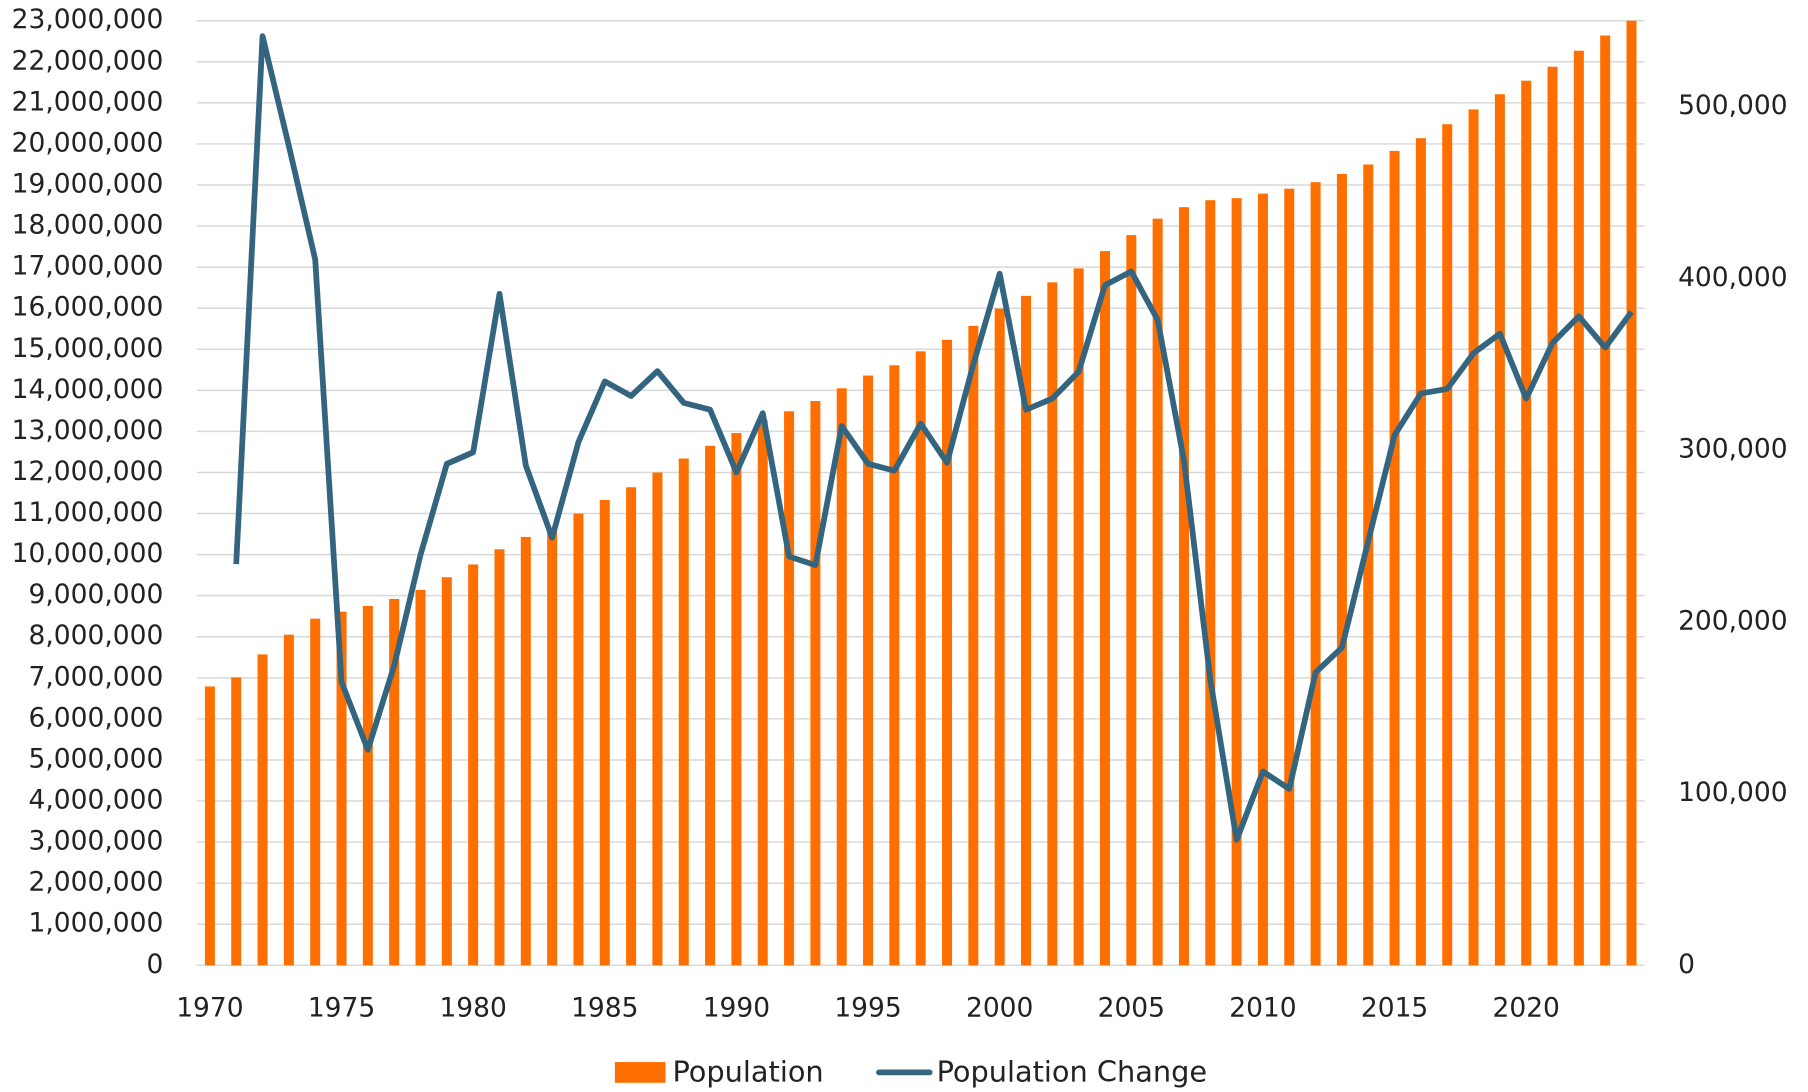 The image size is (1808, 1092). I want to click on y-tick-label: 20,000,000, so click(88, 142).